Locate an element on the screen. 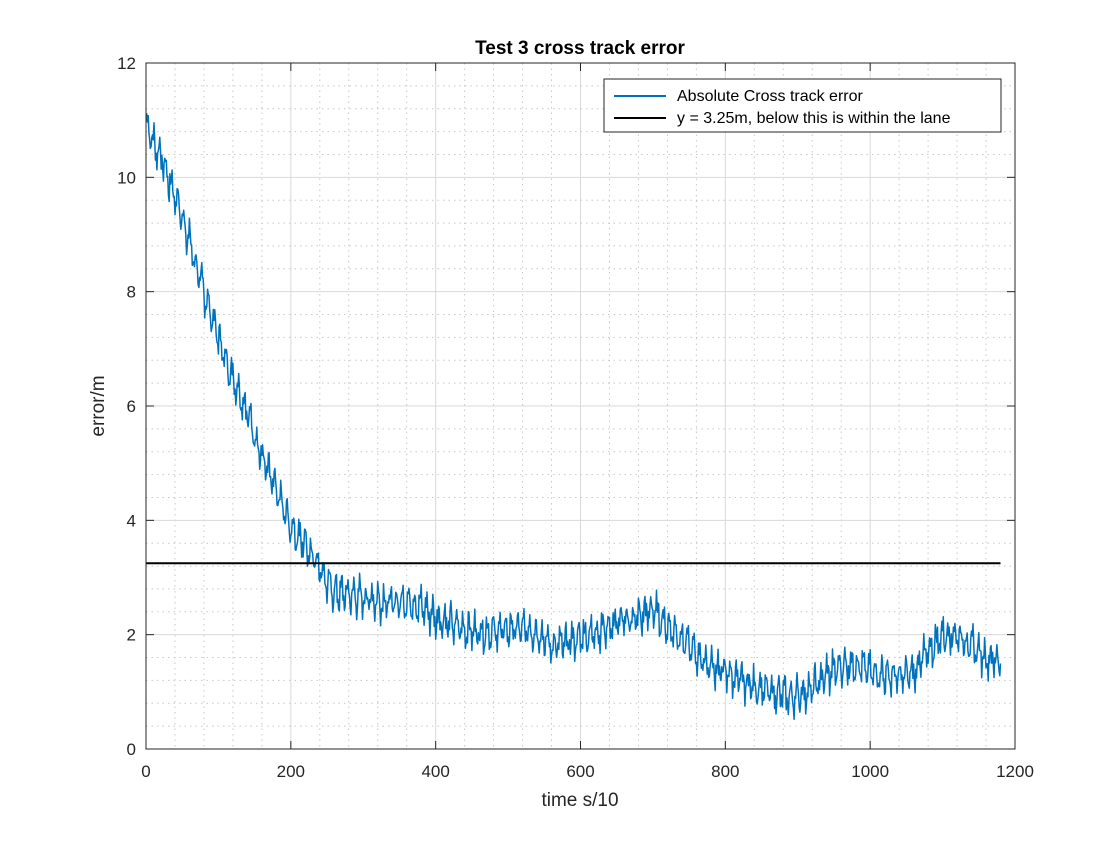 The height and width of the screenshot is (845, 1120). chart-title: Test 3 cross track error is located at coordinates (580, 48).